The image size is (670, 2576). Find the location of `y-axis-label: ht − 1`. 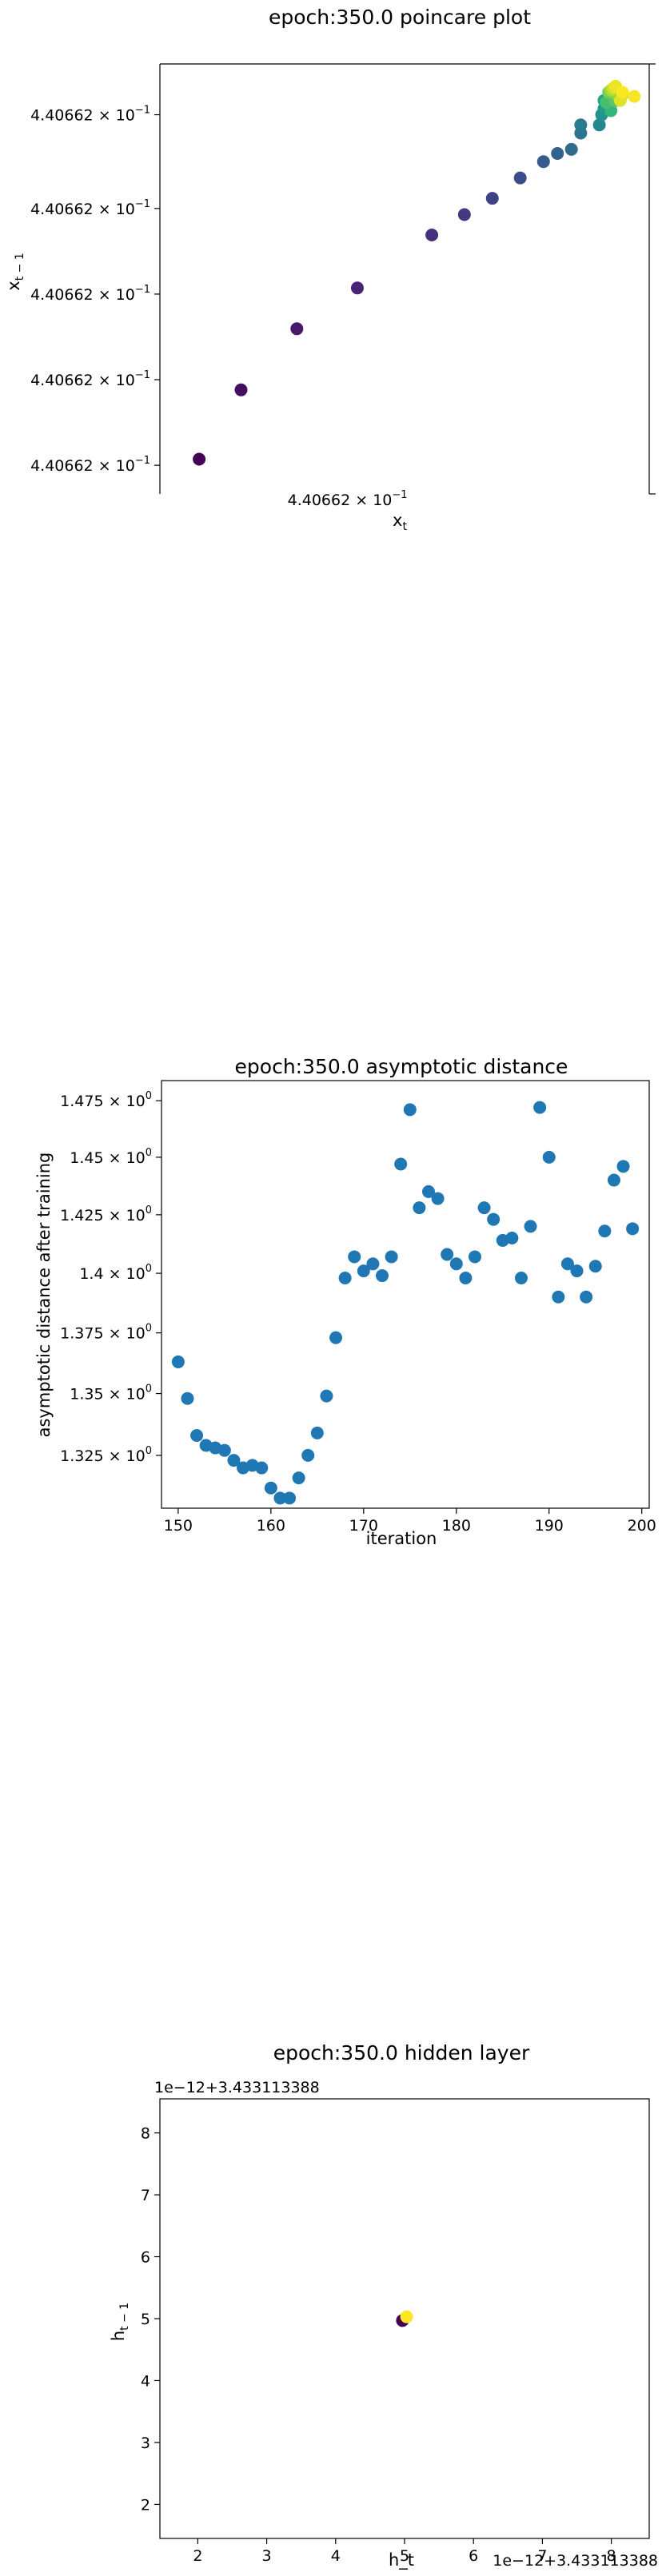

y-axis-label: ht − 1 is located at coordinates (120, 2322).